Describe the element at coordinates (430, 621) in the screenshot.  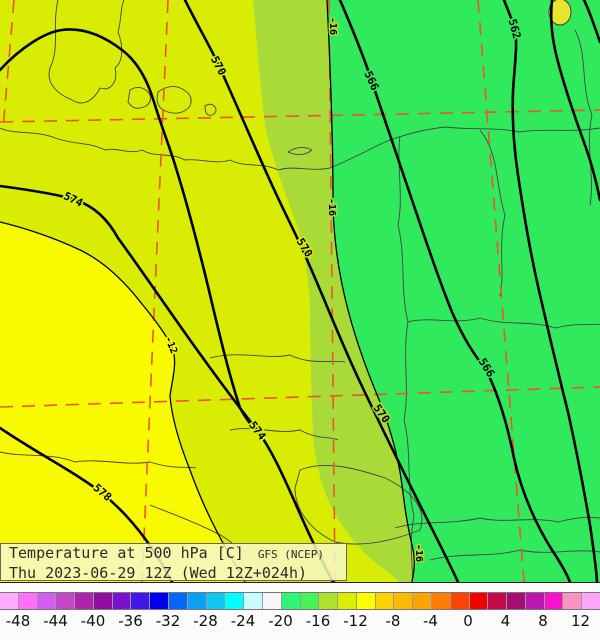
I see `scale-tick-label: -4` at that location.